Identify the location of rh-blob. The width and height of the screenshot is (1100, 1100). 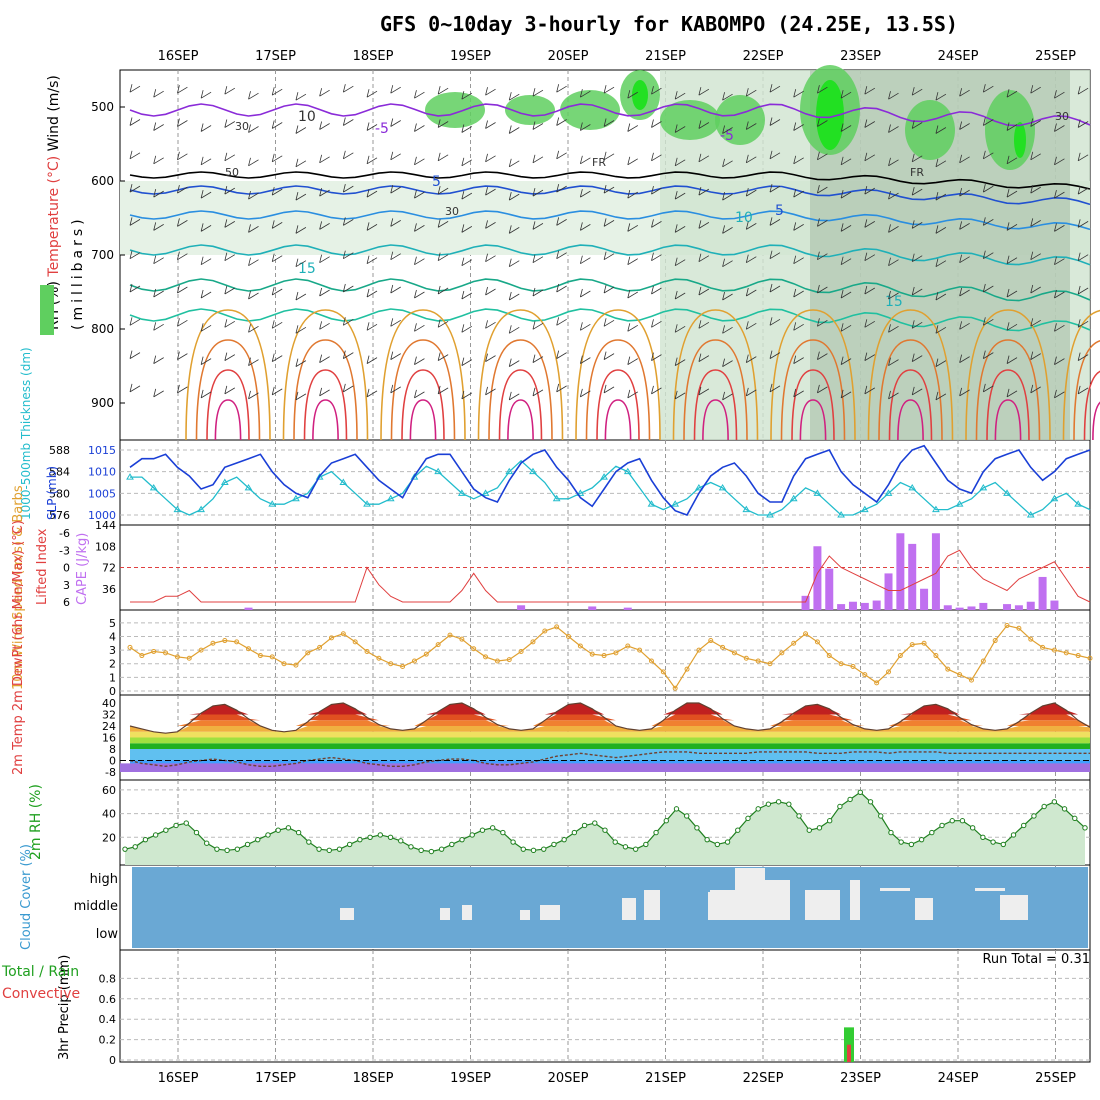
(1010, 130).